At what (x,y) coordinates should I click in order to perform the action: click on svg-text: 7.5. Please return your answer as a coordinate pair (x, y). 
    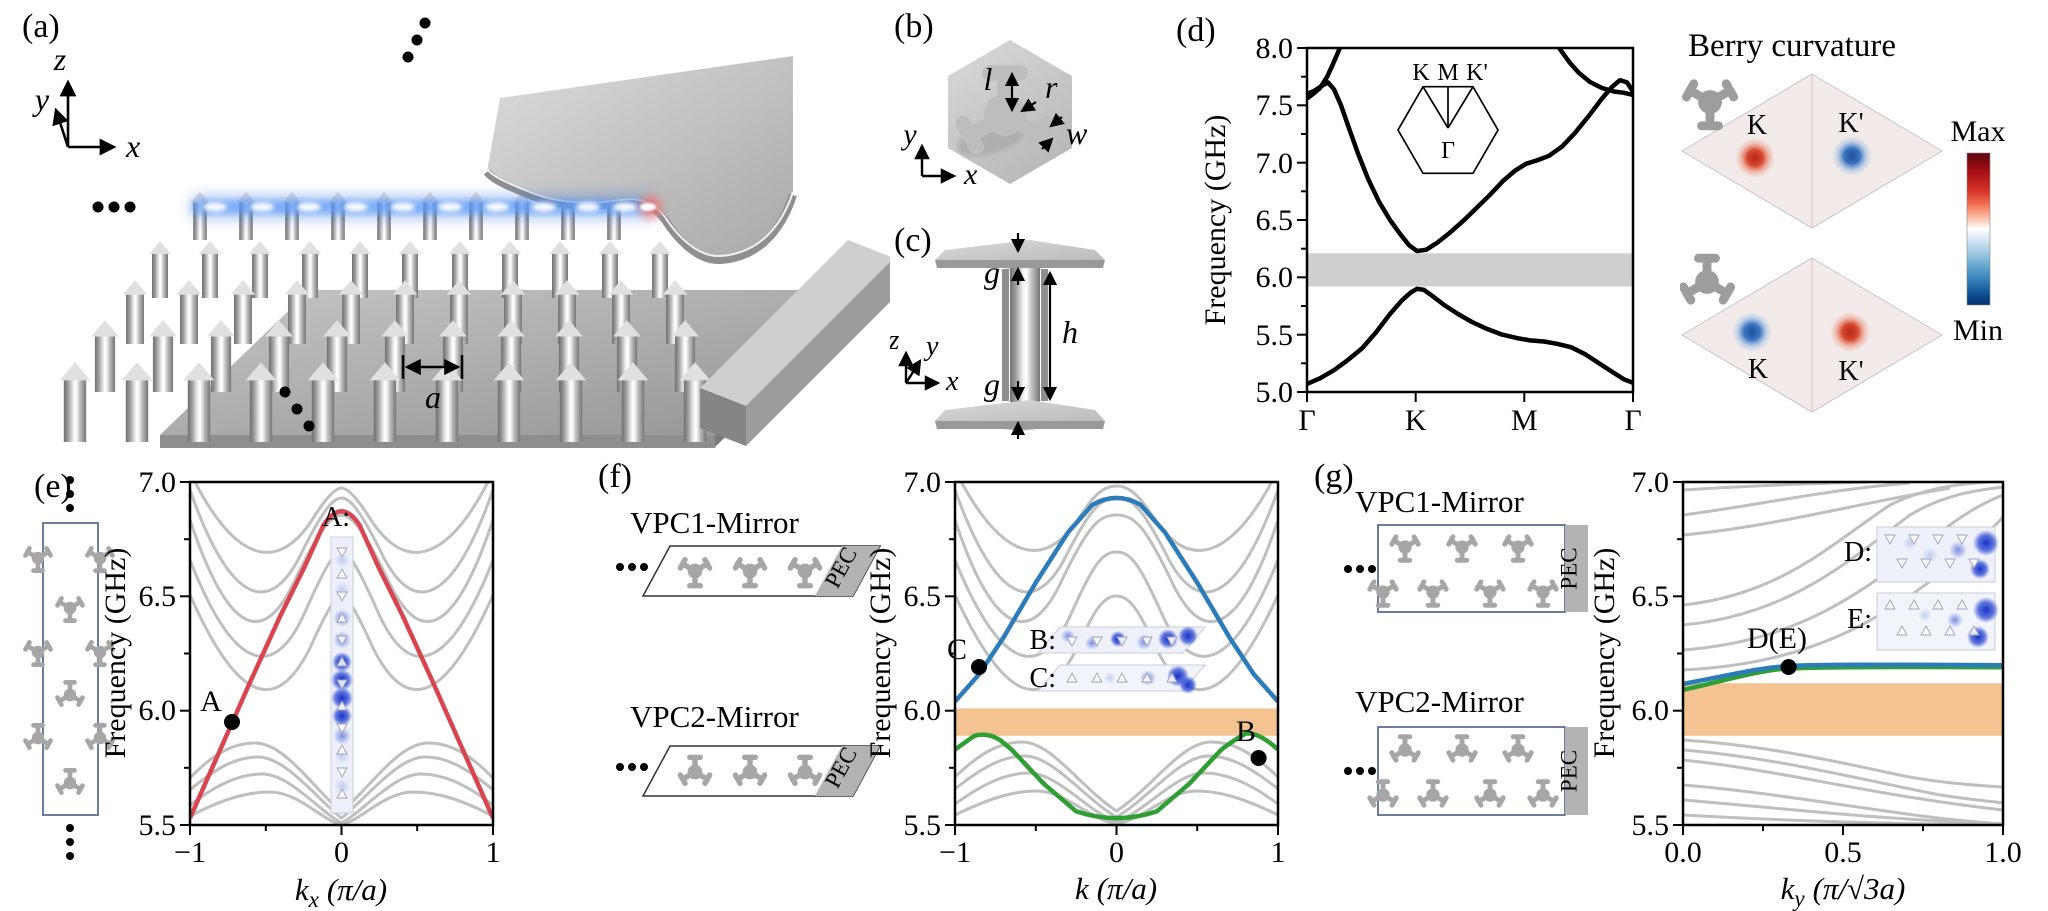
    Looking at the image, I should click on (1275, 105).